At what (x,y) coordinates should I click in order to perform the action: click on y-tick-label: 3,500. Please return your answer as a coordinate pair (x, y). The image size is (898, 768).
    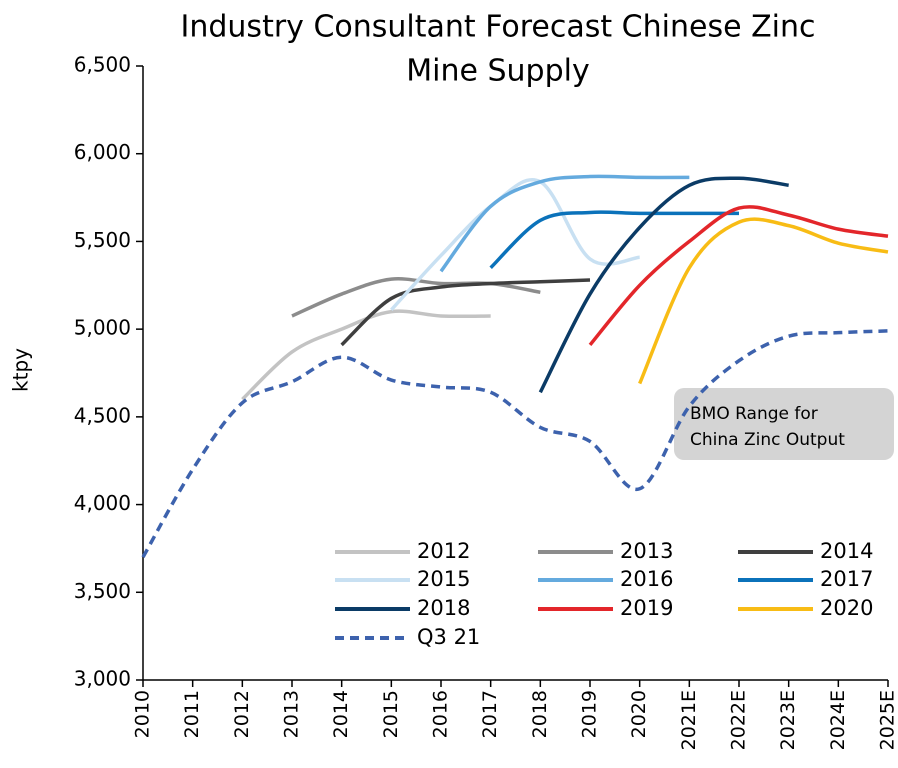
    Looking at the image, I should click on (102, 591).